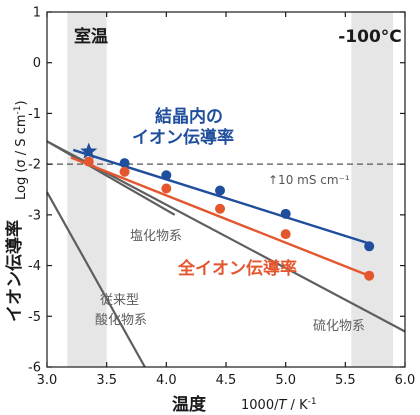  What do you see at coordinates (183, 137) in the screenshot?
I see `label-crystal-conductivity-2: イオン伝導率` at bounding box center [183, 137].